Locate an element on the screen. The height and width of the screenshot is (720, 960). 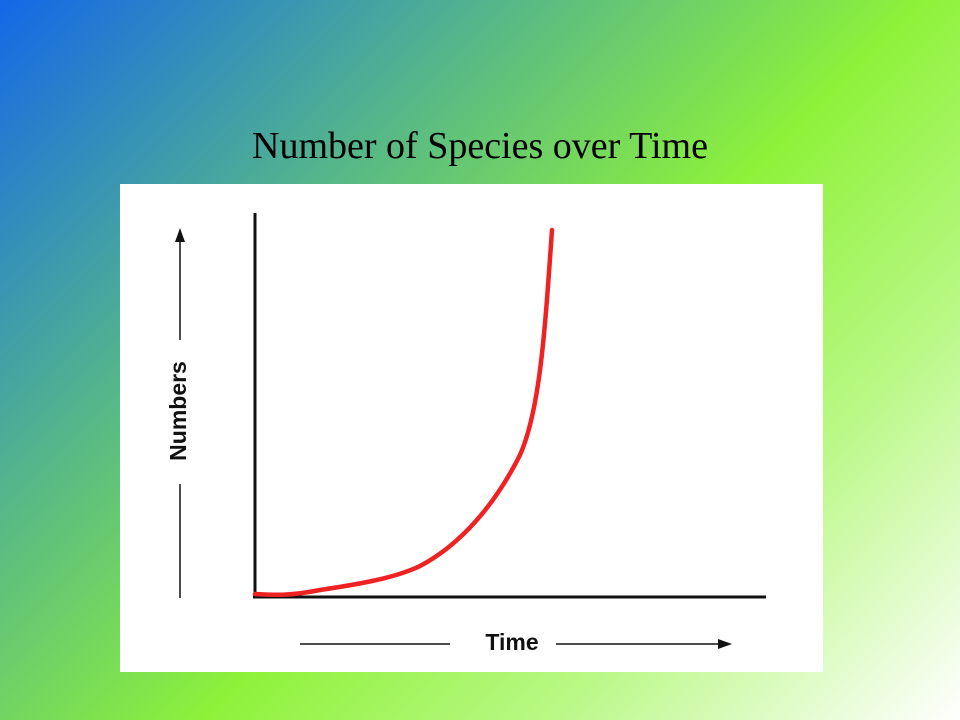
x-axis-label: Time is located at coordinates (511, 642).